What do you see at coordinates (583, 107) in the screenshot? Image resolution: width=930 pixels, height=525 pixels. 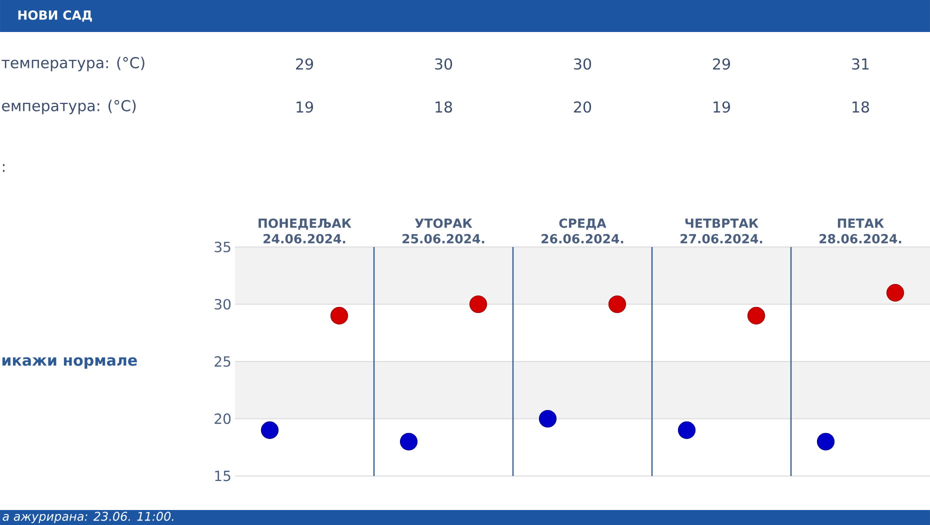 I see `data-label: 20` at bounding box center [583, 107].